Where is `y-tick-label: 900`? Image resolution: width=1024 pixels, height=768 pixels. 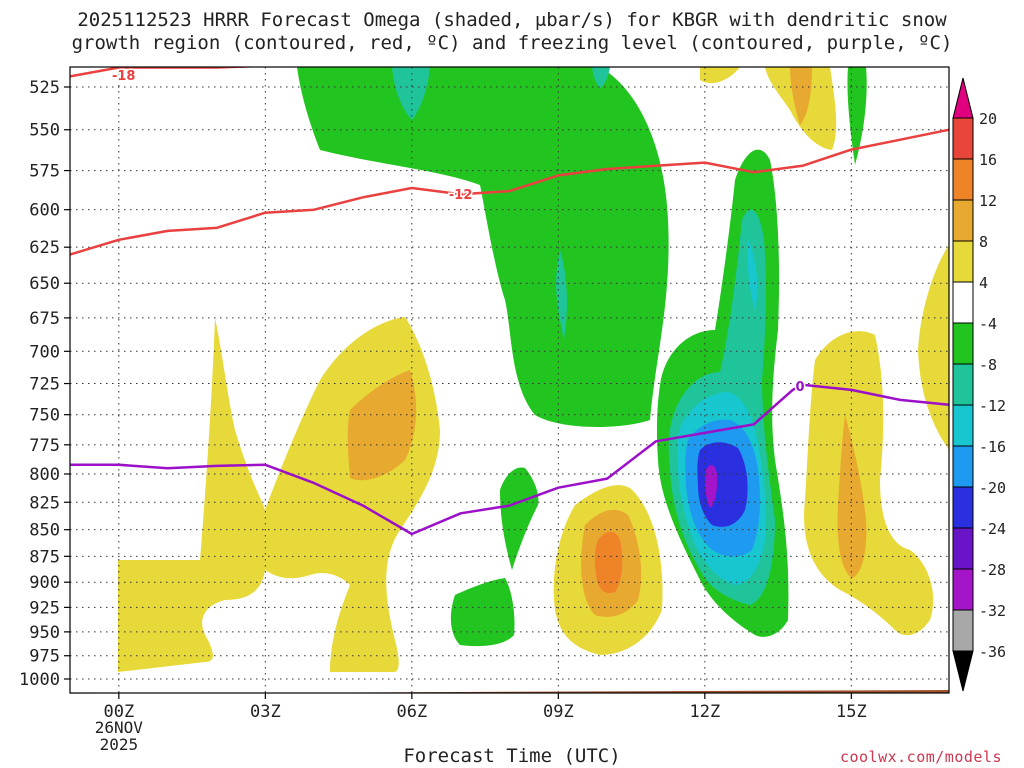
y-tick-label: 900 is located at coordinates (44, 583).